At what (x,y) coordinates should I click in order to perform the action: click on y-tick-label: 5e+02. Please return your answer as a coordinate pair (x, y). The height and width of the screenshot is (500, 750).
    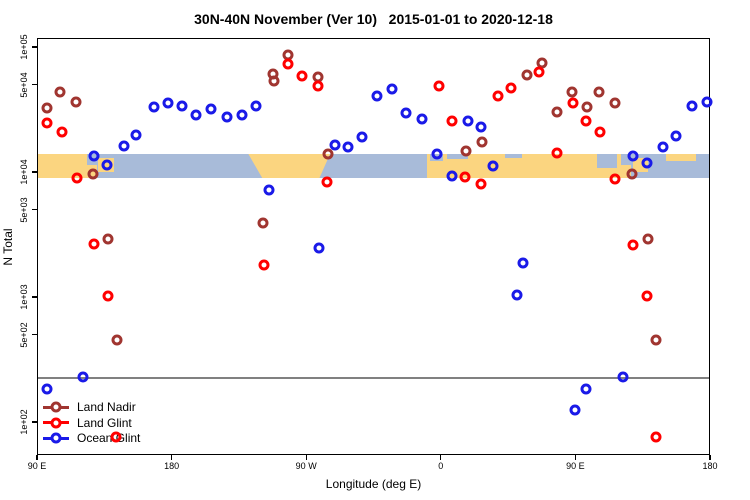
    Looking at the image, I should click on (24, 335).